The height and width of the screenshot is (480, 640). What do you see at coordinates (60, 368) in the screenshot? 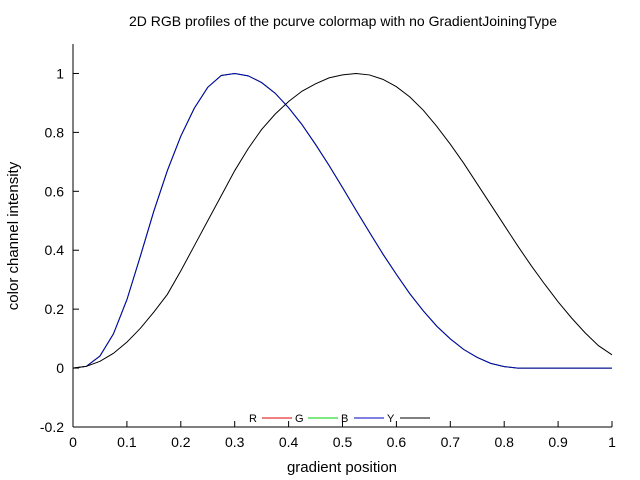
I see `y-tick-label: 0` at bounding box center [60, 368].